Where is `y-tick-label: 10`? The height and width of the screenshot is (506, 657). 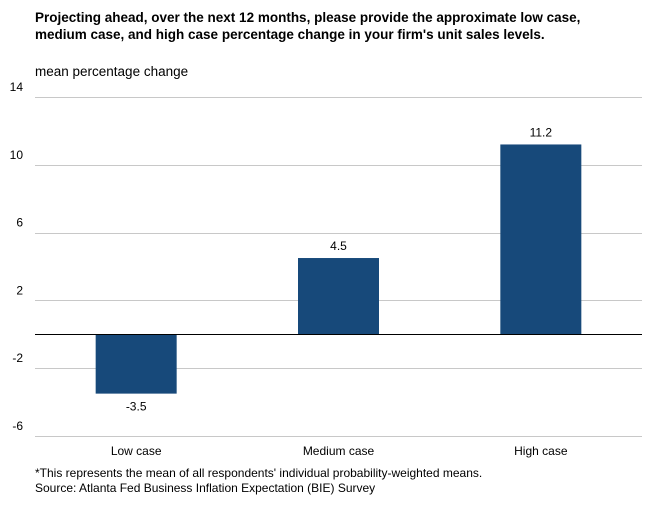
y-tick-label: 10 is located at coordinates (17, 155).